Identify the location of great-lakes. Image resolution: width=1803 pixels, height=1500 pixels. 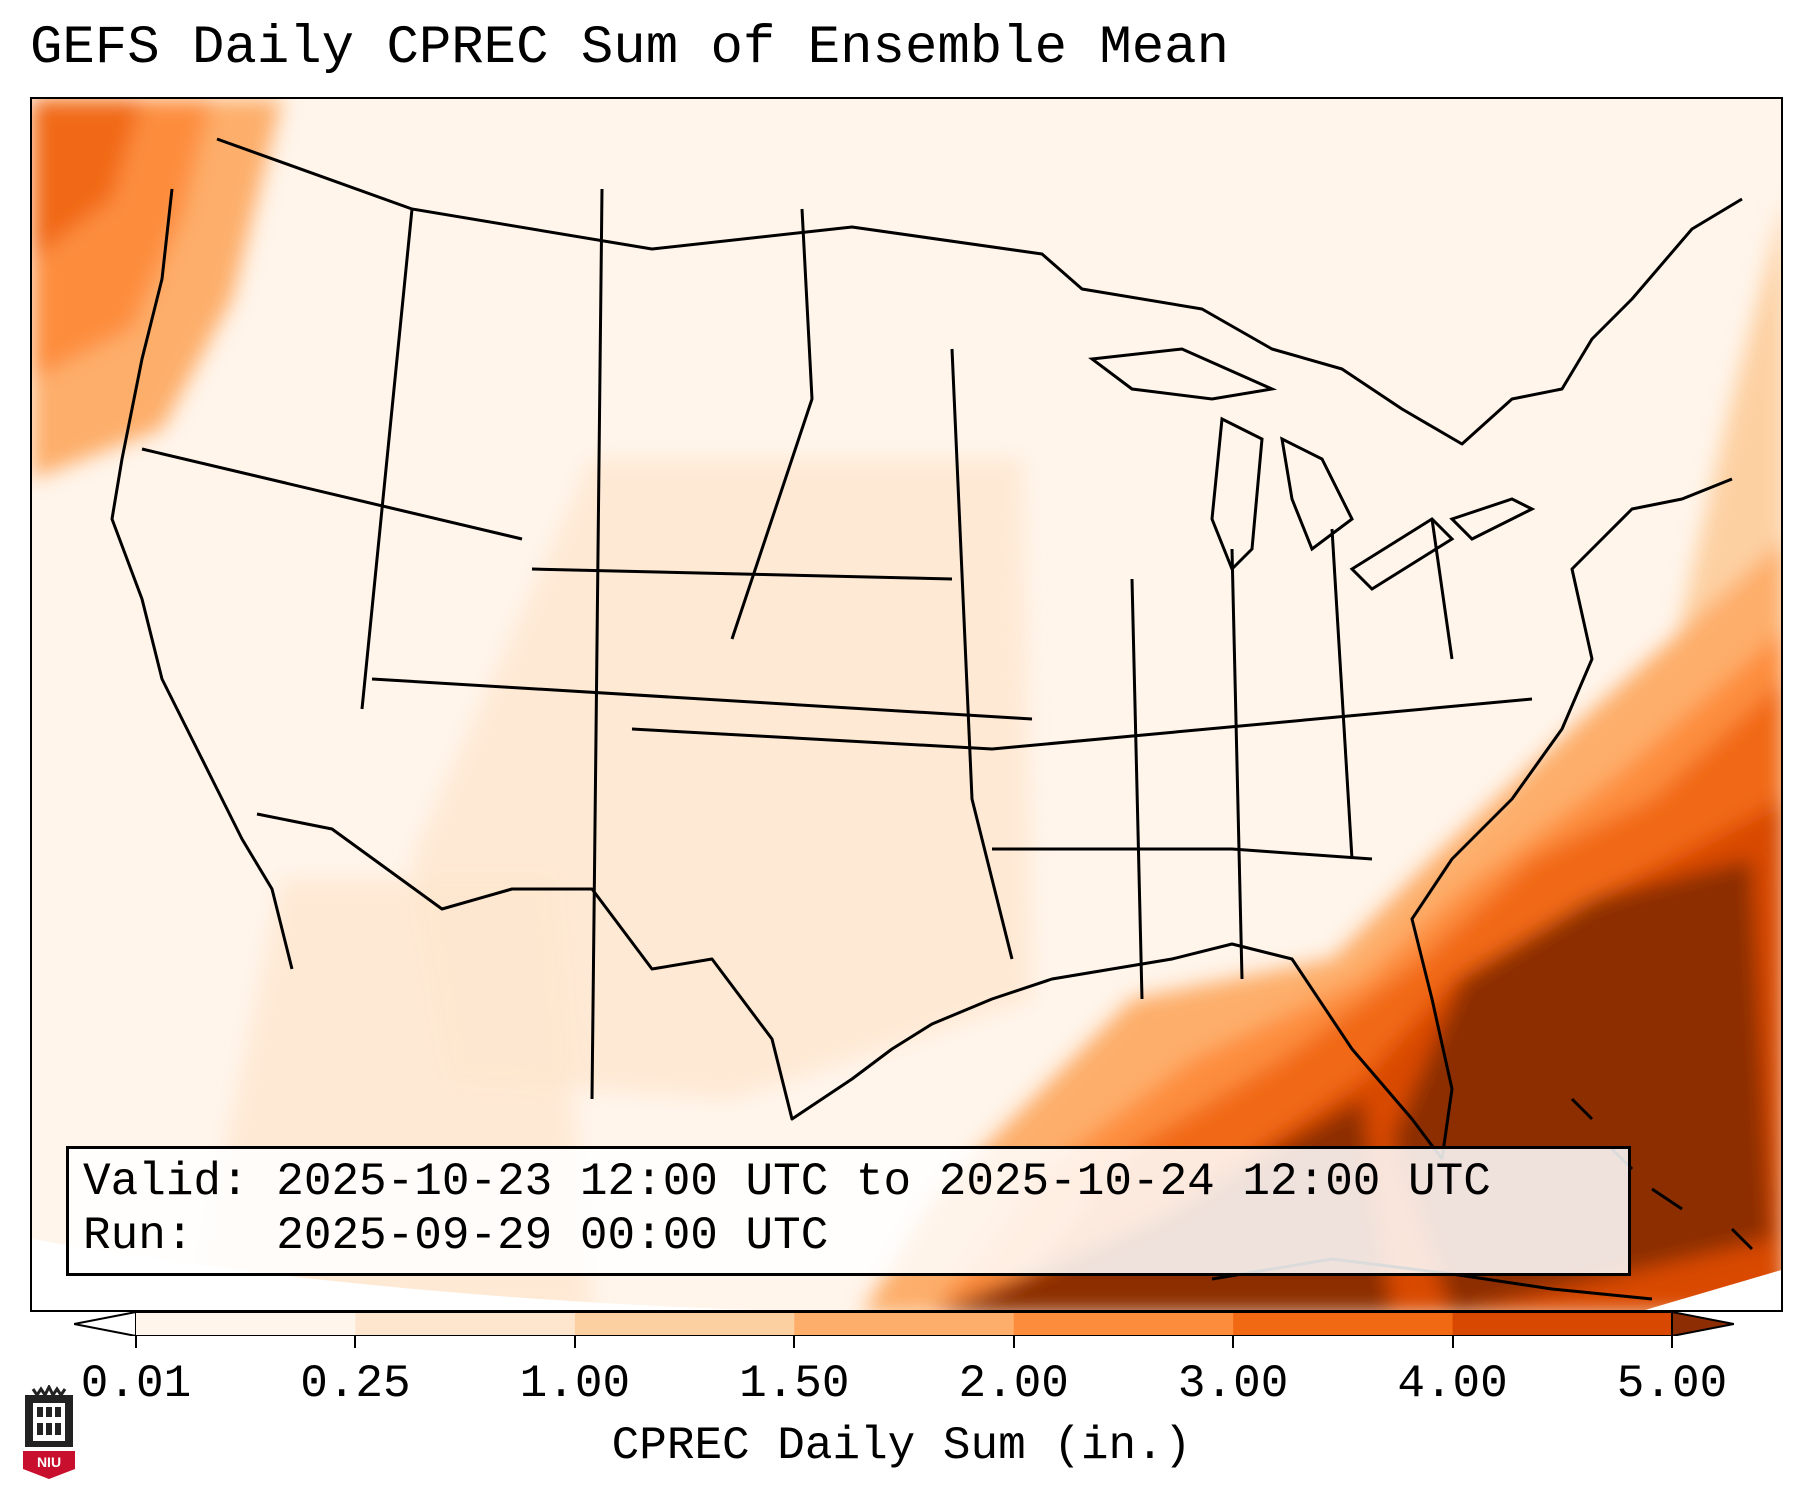
(1312, 469).